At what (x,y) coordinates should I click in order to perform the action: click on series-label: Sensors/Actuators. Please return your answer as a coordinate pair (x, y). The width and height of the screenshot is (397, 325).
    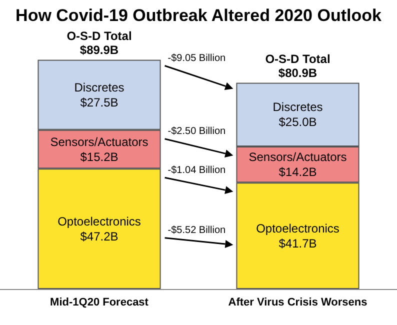
    Looking at the image, I should click on (297, 157).